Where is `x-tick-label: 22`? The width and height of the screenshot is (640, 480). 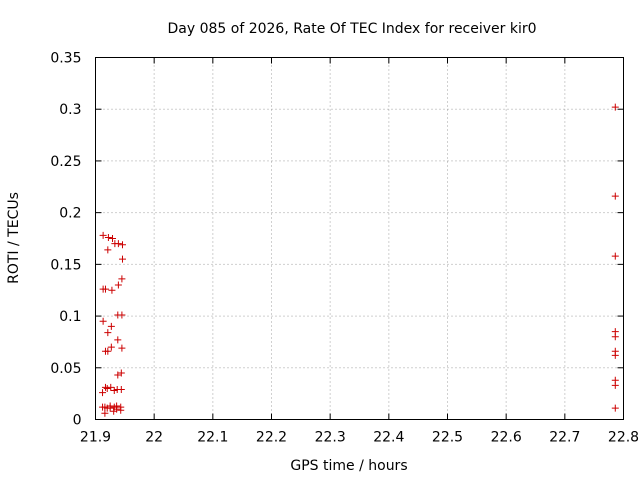
x-tick-label: 22 is located at coordinates (154, 438).